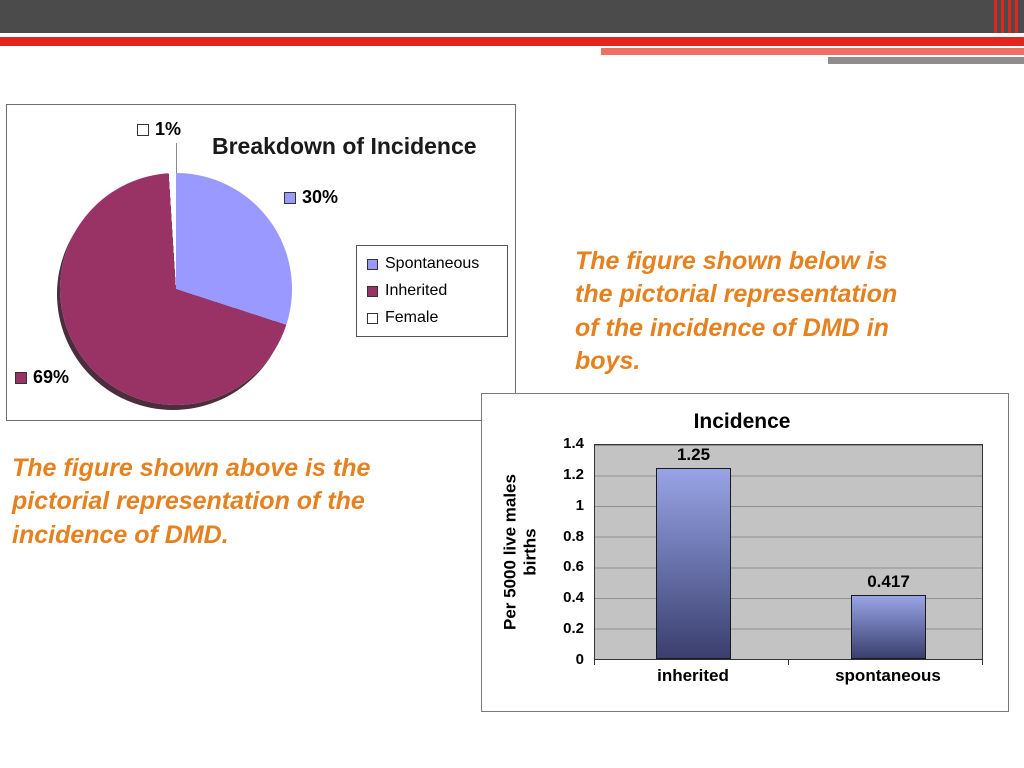 The image size is (1024, 768). Describe the element at coordinates (573, 474) in the screenshot. I see `y-tick-label: 1.2` at that location.